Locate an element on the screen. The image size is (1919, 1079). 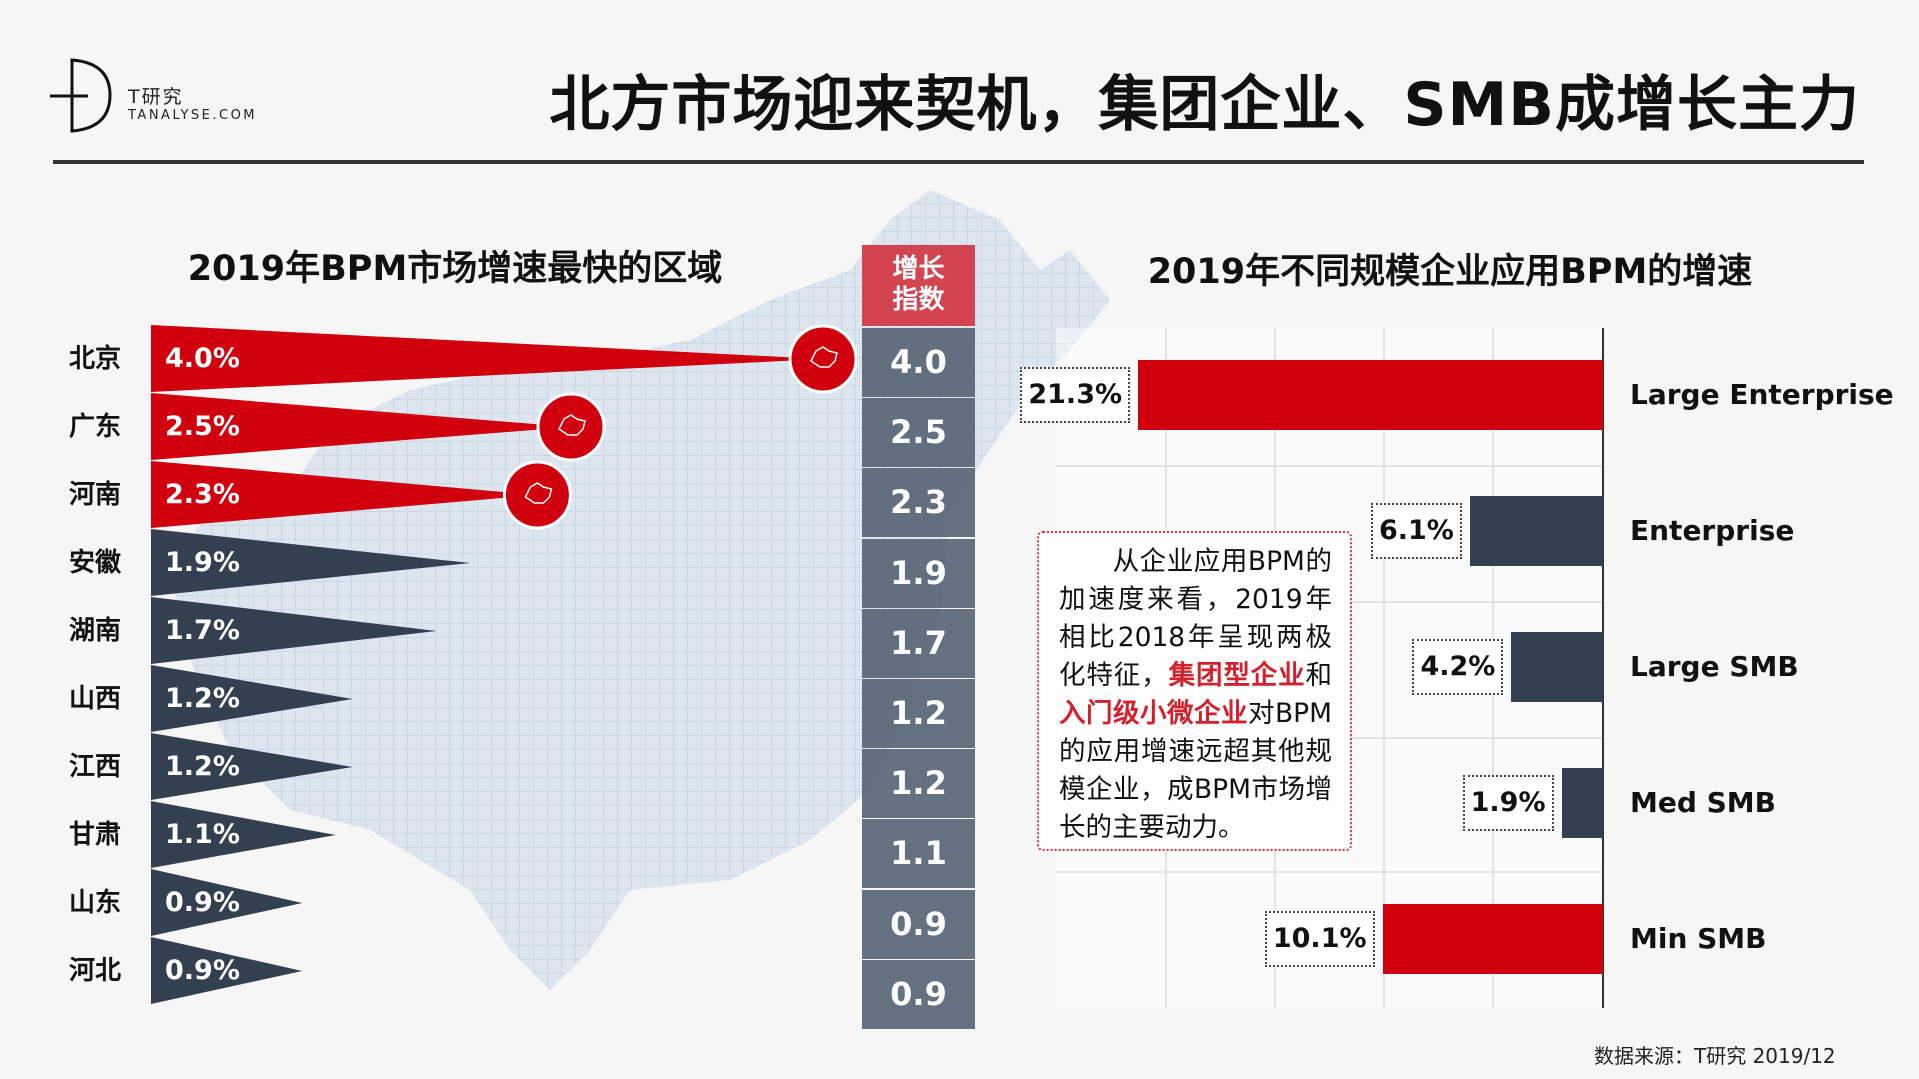
region-name: 山东 is located at coordinates (94, 903).